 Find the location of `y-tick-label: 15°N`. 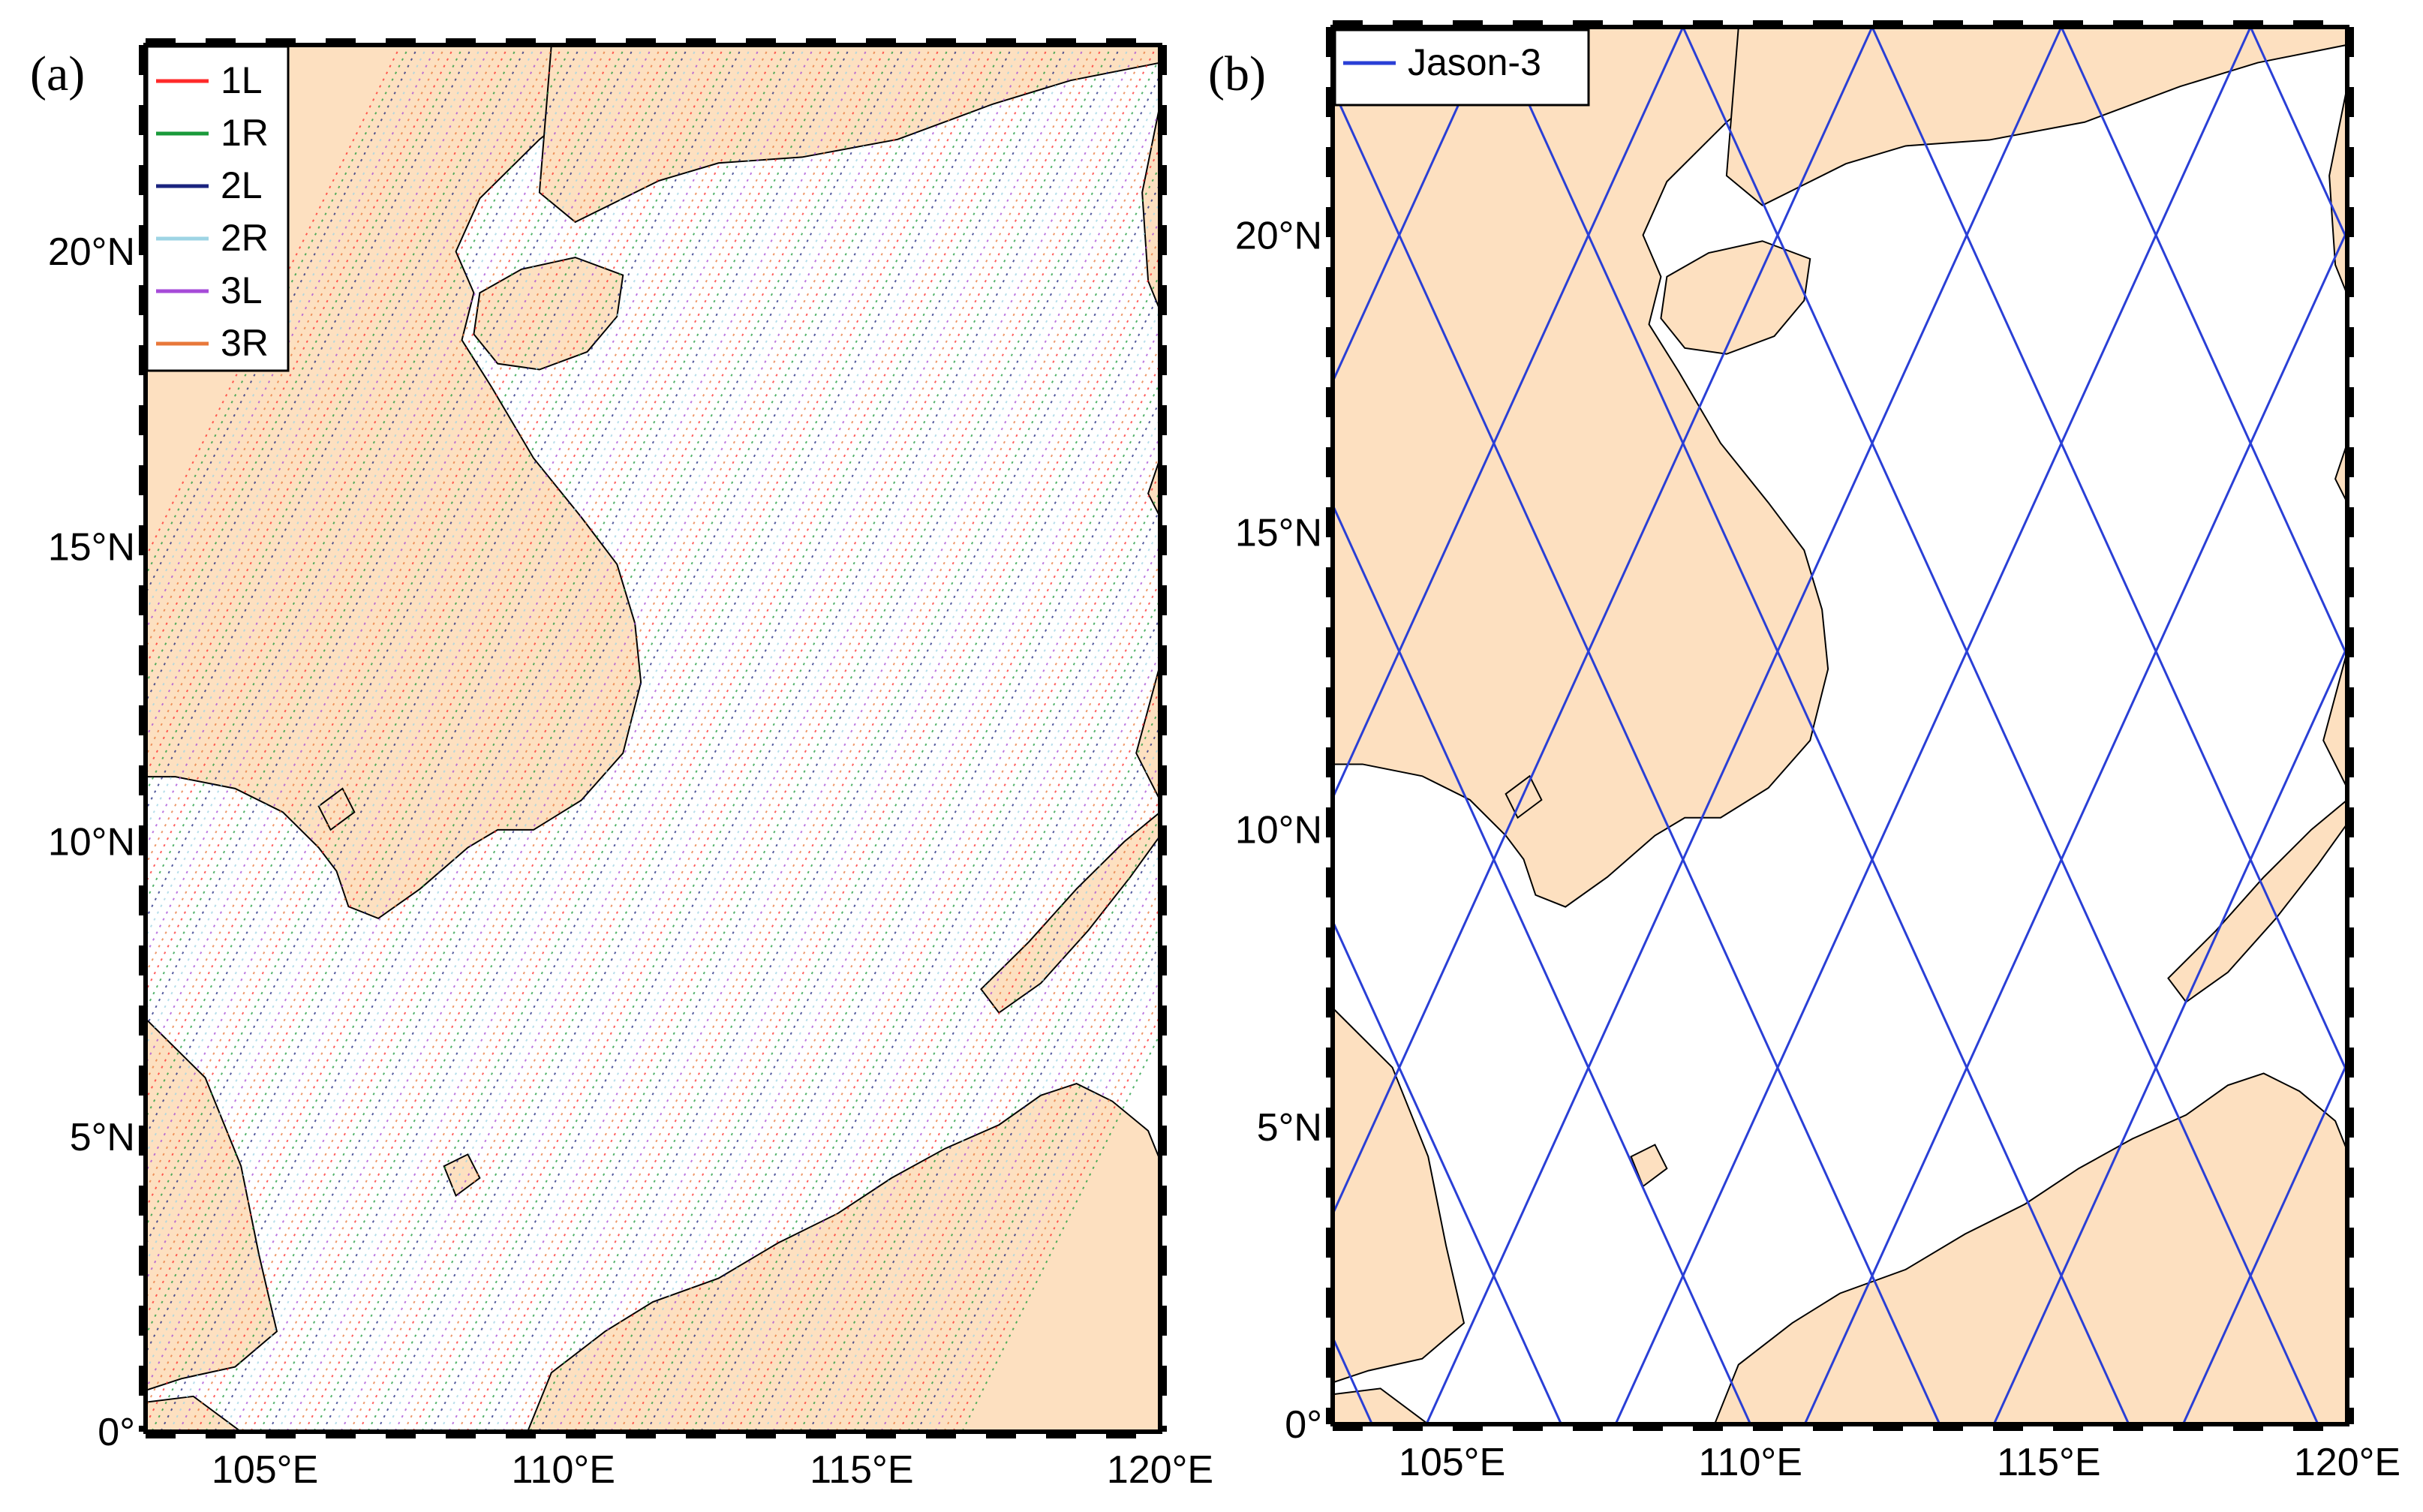

y-tick-label: 15°N is located at coordinates (91, 547).